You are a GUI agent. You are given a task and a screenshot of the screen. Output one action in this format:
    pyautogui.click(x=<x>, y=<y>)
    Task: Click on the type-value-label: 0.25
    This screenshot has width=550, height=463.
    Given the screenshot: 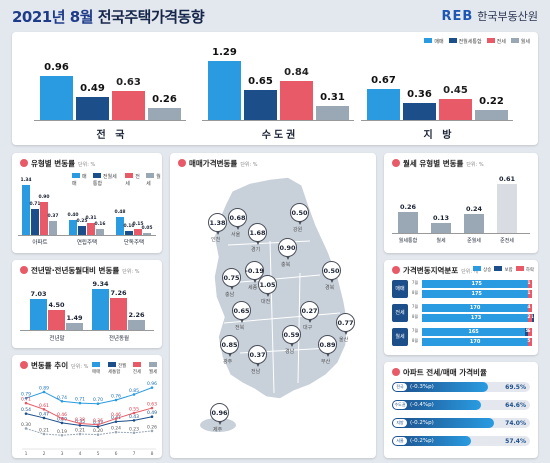 What is the action you would take?
    pyautogui.click(x=82, y=221)
    